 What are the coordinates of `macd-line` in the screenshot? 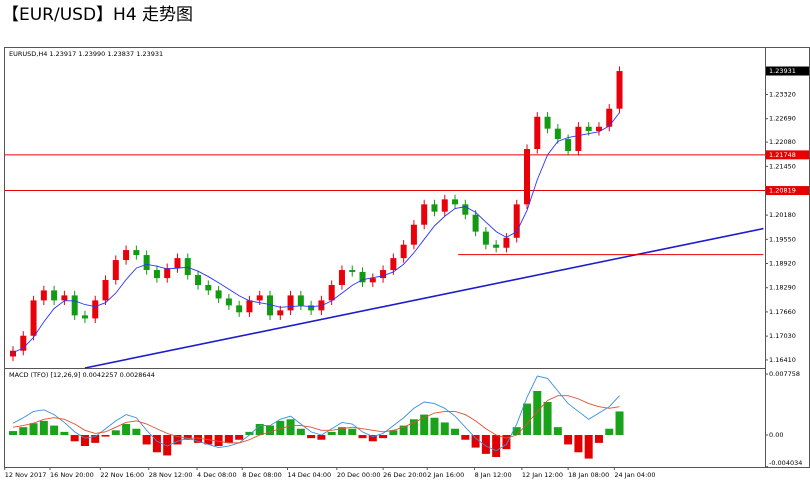 It's located at (316, 419).